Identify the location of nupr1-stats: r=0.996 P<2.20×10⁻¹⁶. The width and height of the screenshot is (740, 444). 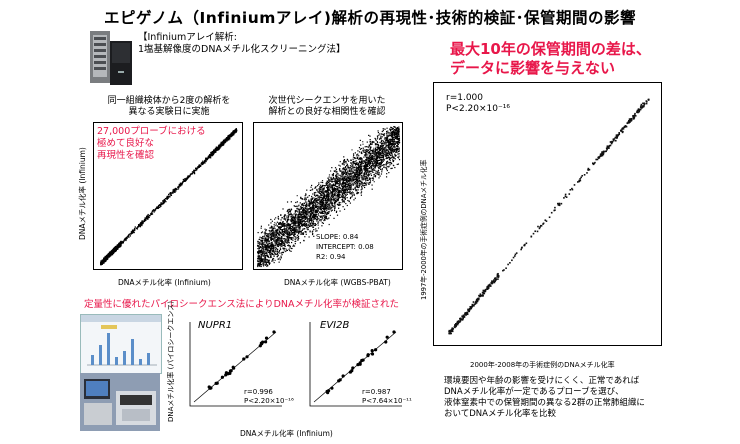
(269, 396).